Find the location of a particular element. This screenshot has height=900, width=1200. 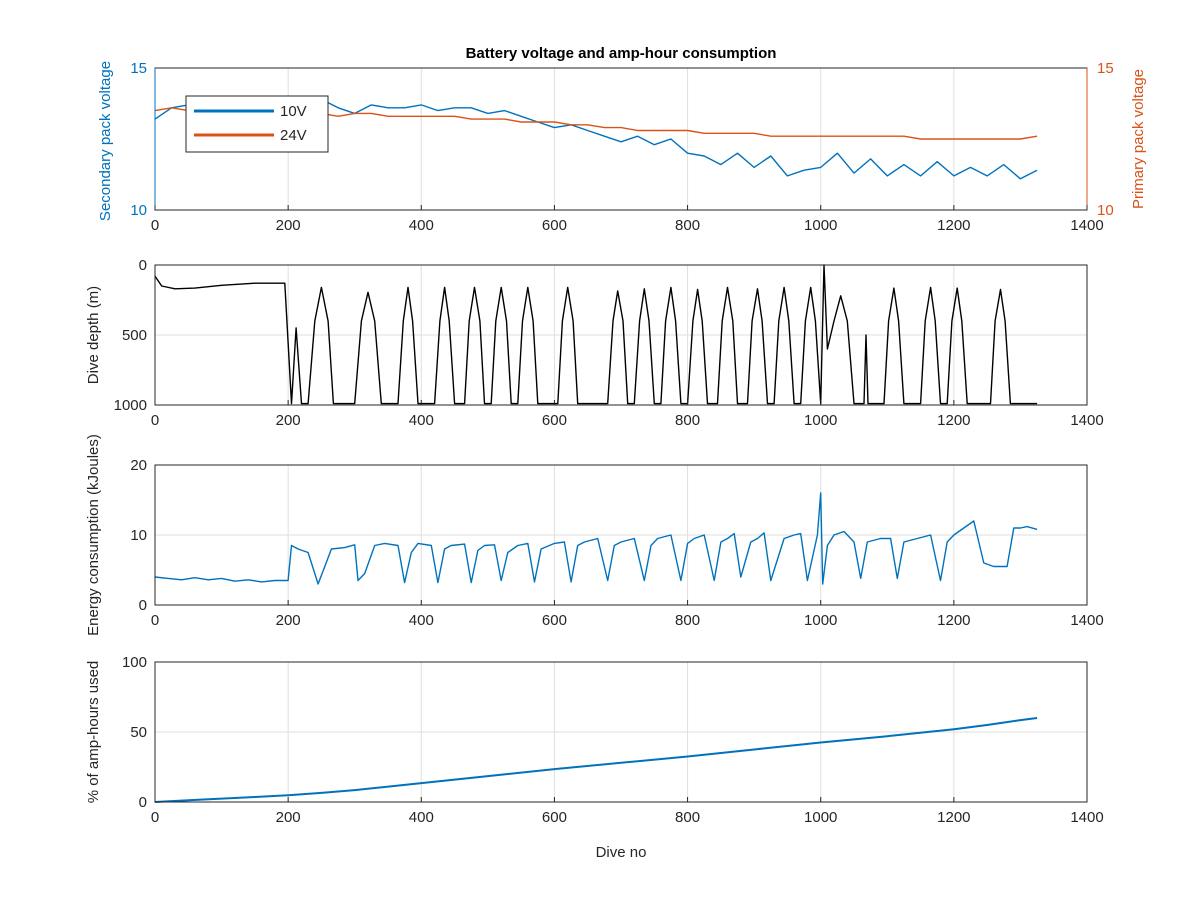

y-axis-label: % of amp-hours used is located at coordinates (93, 732).